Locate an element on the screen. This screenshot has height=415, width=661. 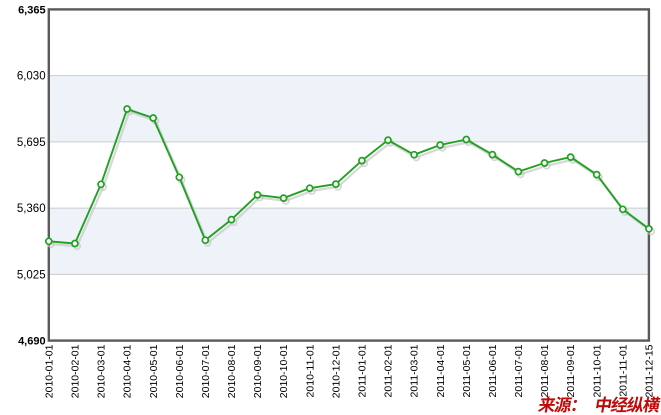
svg-text: 5,025 is located at coordinates (31, 275).